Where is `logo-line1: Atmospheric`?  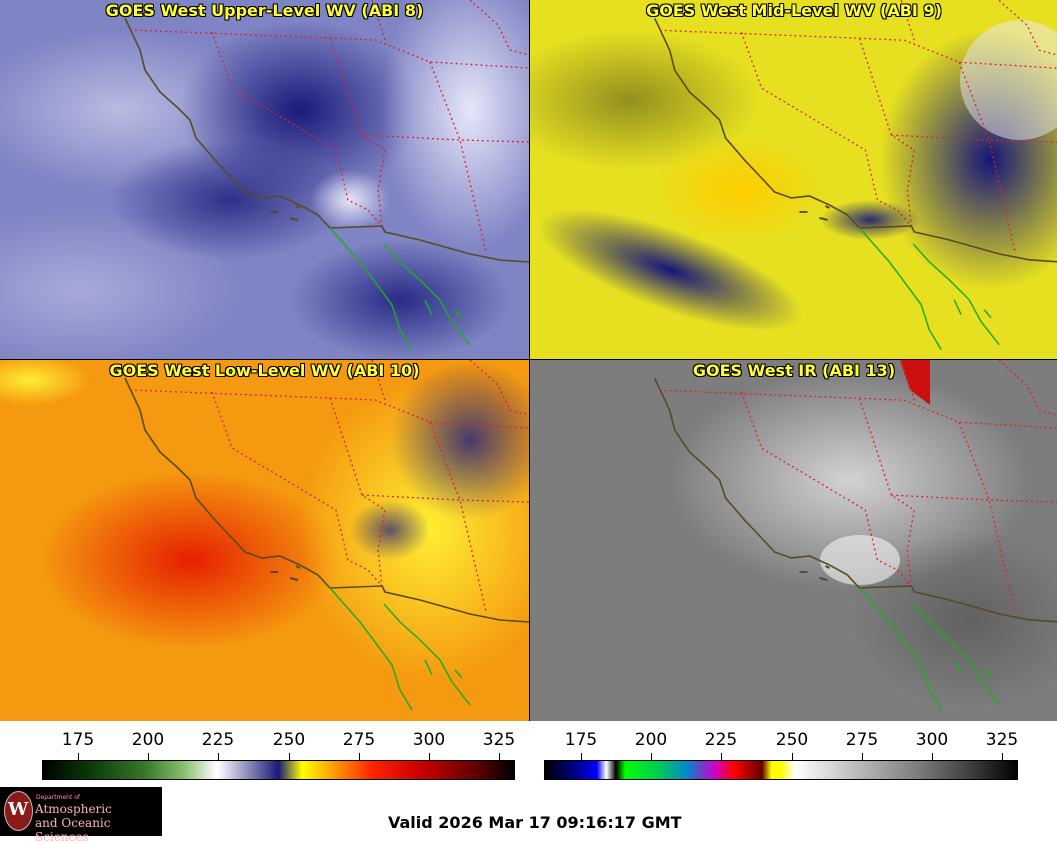 logo-line1: Atmospheric is located at coordinates (73, 809).